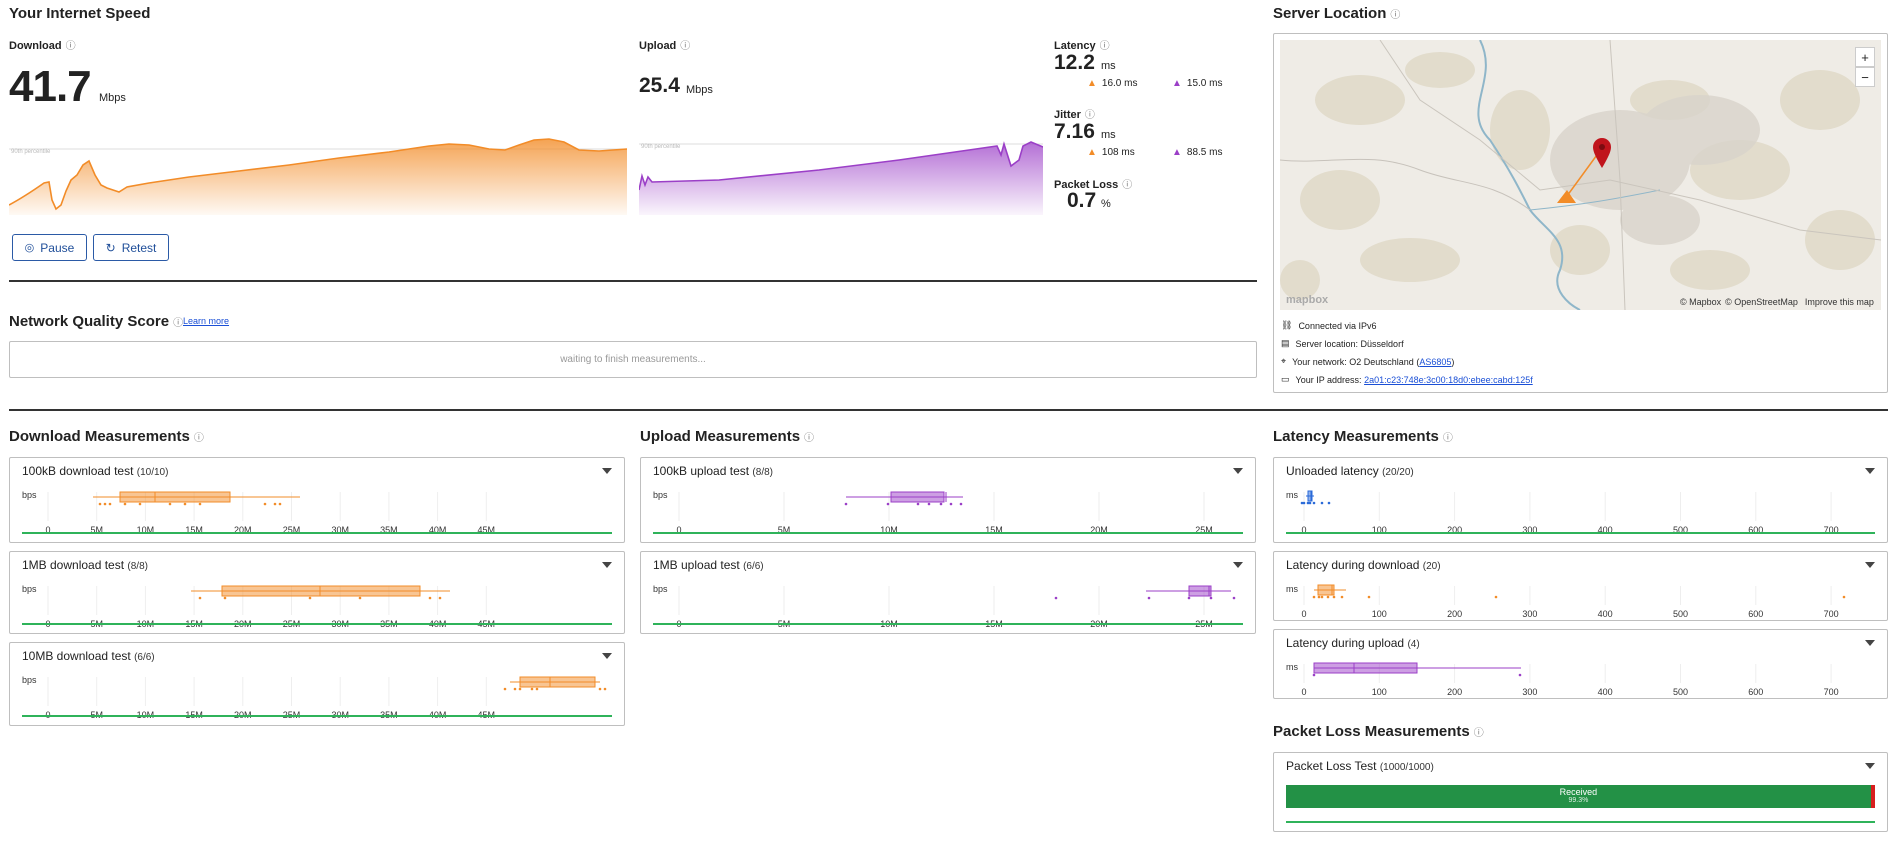 The height and width of the screenshot is (841, 1894). Describe the element at coordinates (1570, 679) in the screenshot. I see `boxplot-latency-upload: 0 100 200 300 400 500 600 700` at that location.